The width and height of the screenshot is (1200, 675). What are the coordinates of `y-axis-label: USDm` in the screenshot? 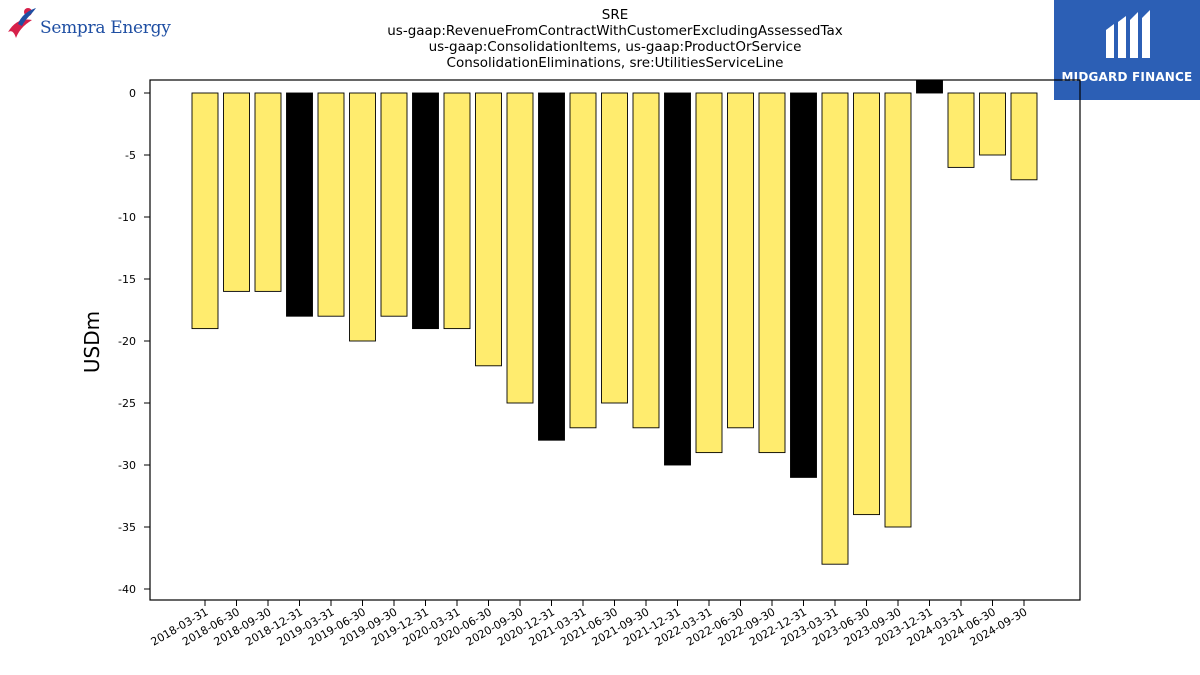 It's located at (92, 342).